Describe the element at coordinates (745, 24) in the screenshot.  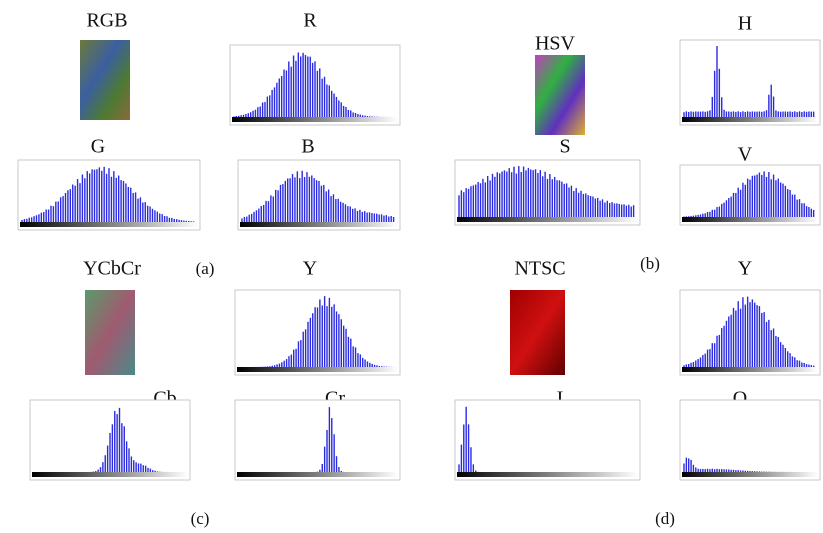
I see `hist-title: H` at that location.